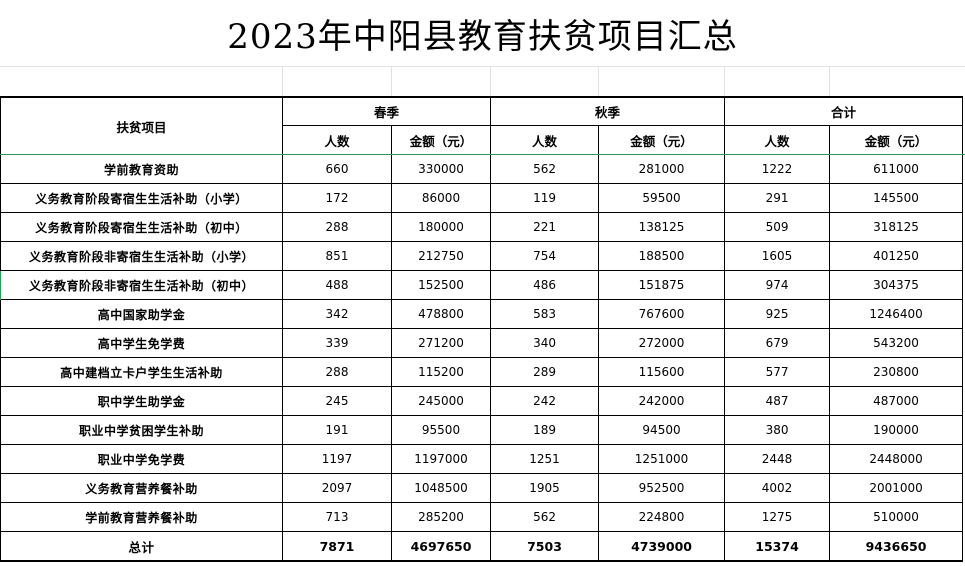  Describe the element at coordinates (896, 372) in the screenshot. I see `total-amount-cell: 230800` at that location.